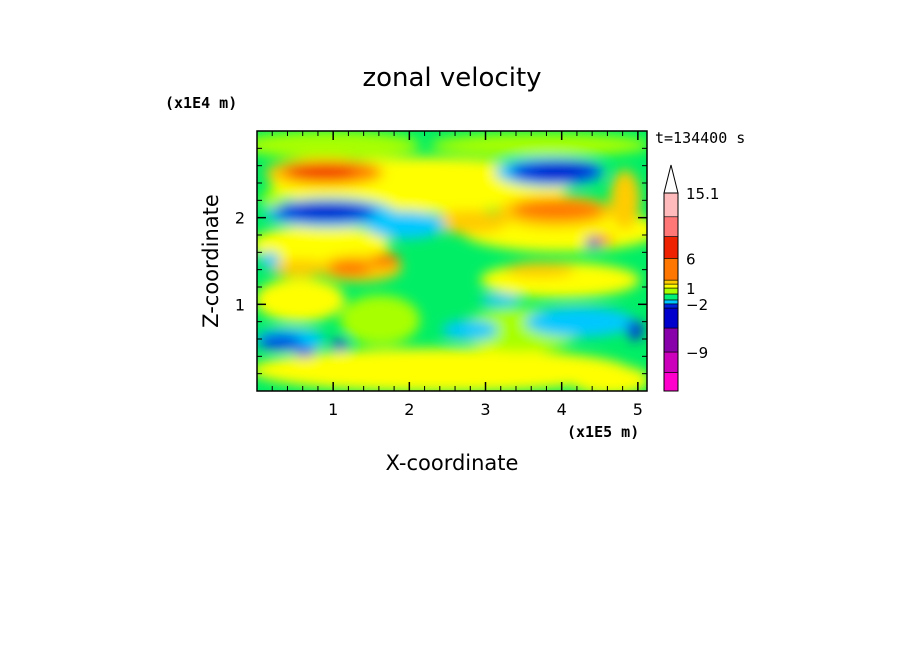 Image resolution: width=904 pixels, height=654 pixels. Describe the element at coordinates (333, 409) in the screenshot. I see `x-tick-label: 1` at that location.